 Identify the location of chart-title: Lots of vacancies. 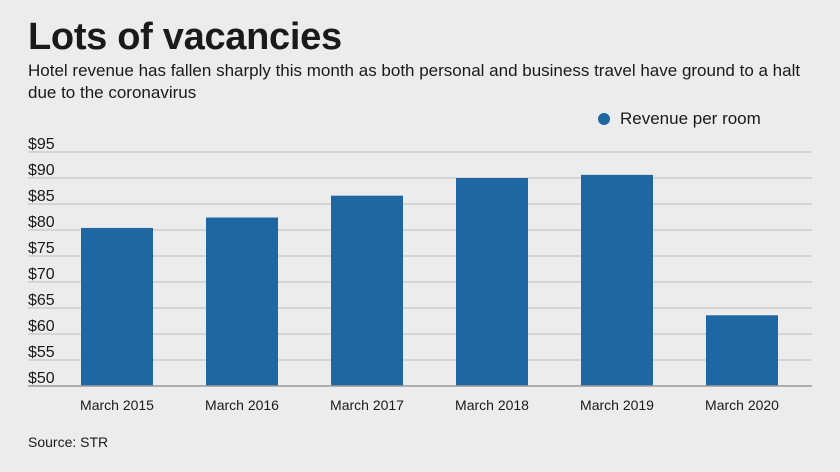
(185, 37).